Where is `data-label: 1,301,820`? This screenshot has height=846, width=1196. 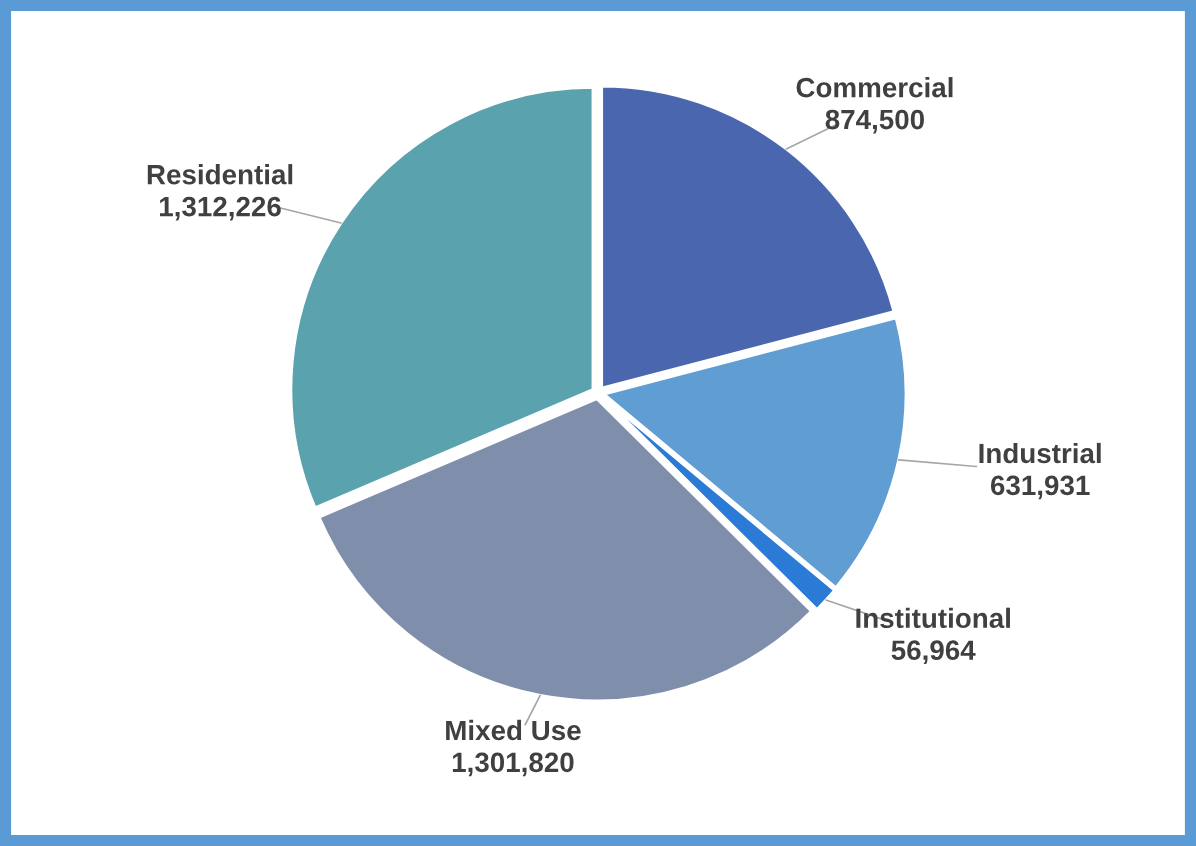 data-label: 1,301,820 is located at coordinates (513, 764).